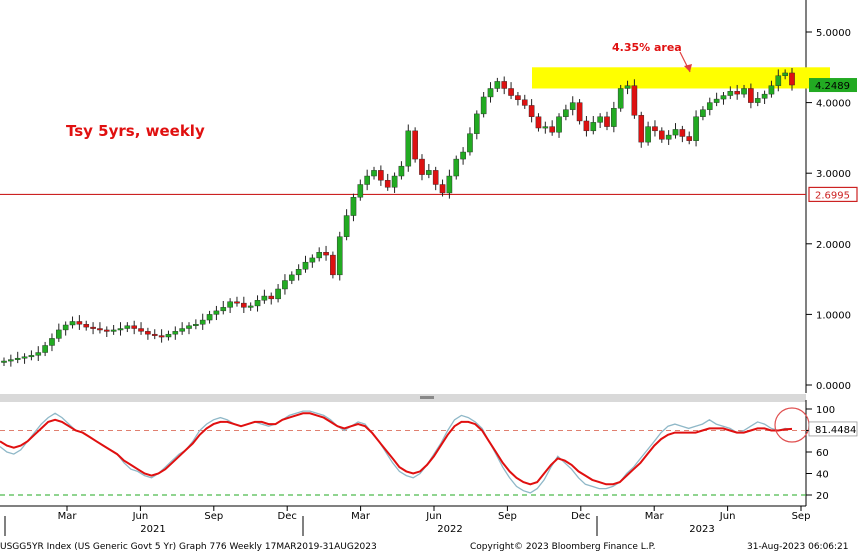 This screenshot has height=558, width=859. I want to click on x-month-label: Jun, so click(727, 516).